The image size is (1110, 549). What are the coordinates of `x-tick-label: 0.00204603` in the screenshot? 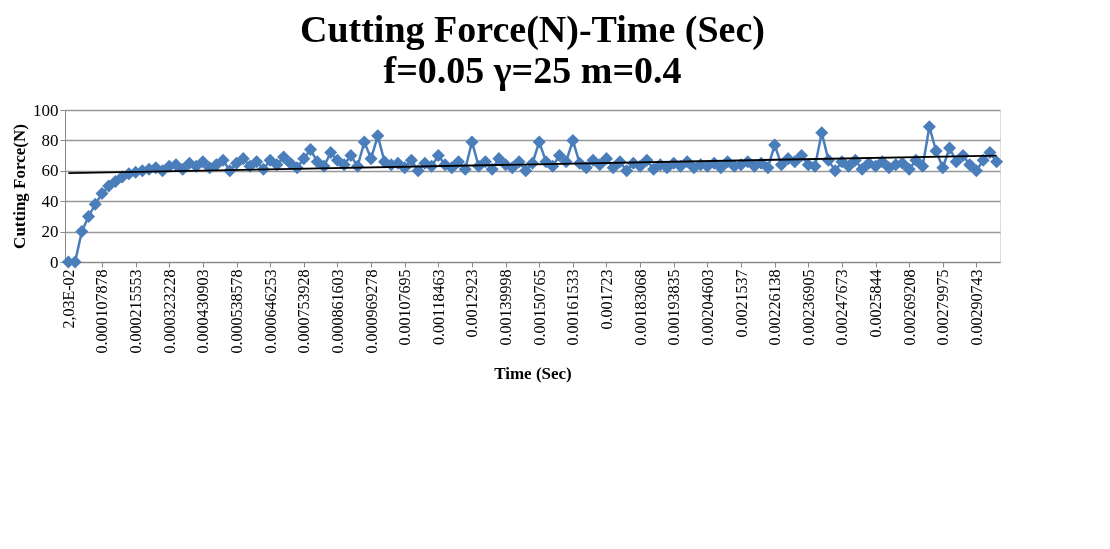 It's located at (707, 307).